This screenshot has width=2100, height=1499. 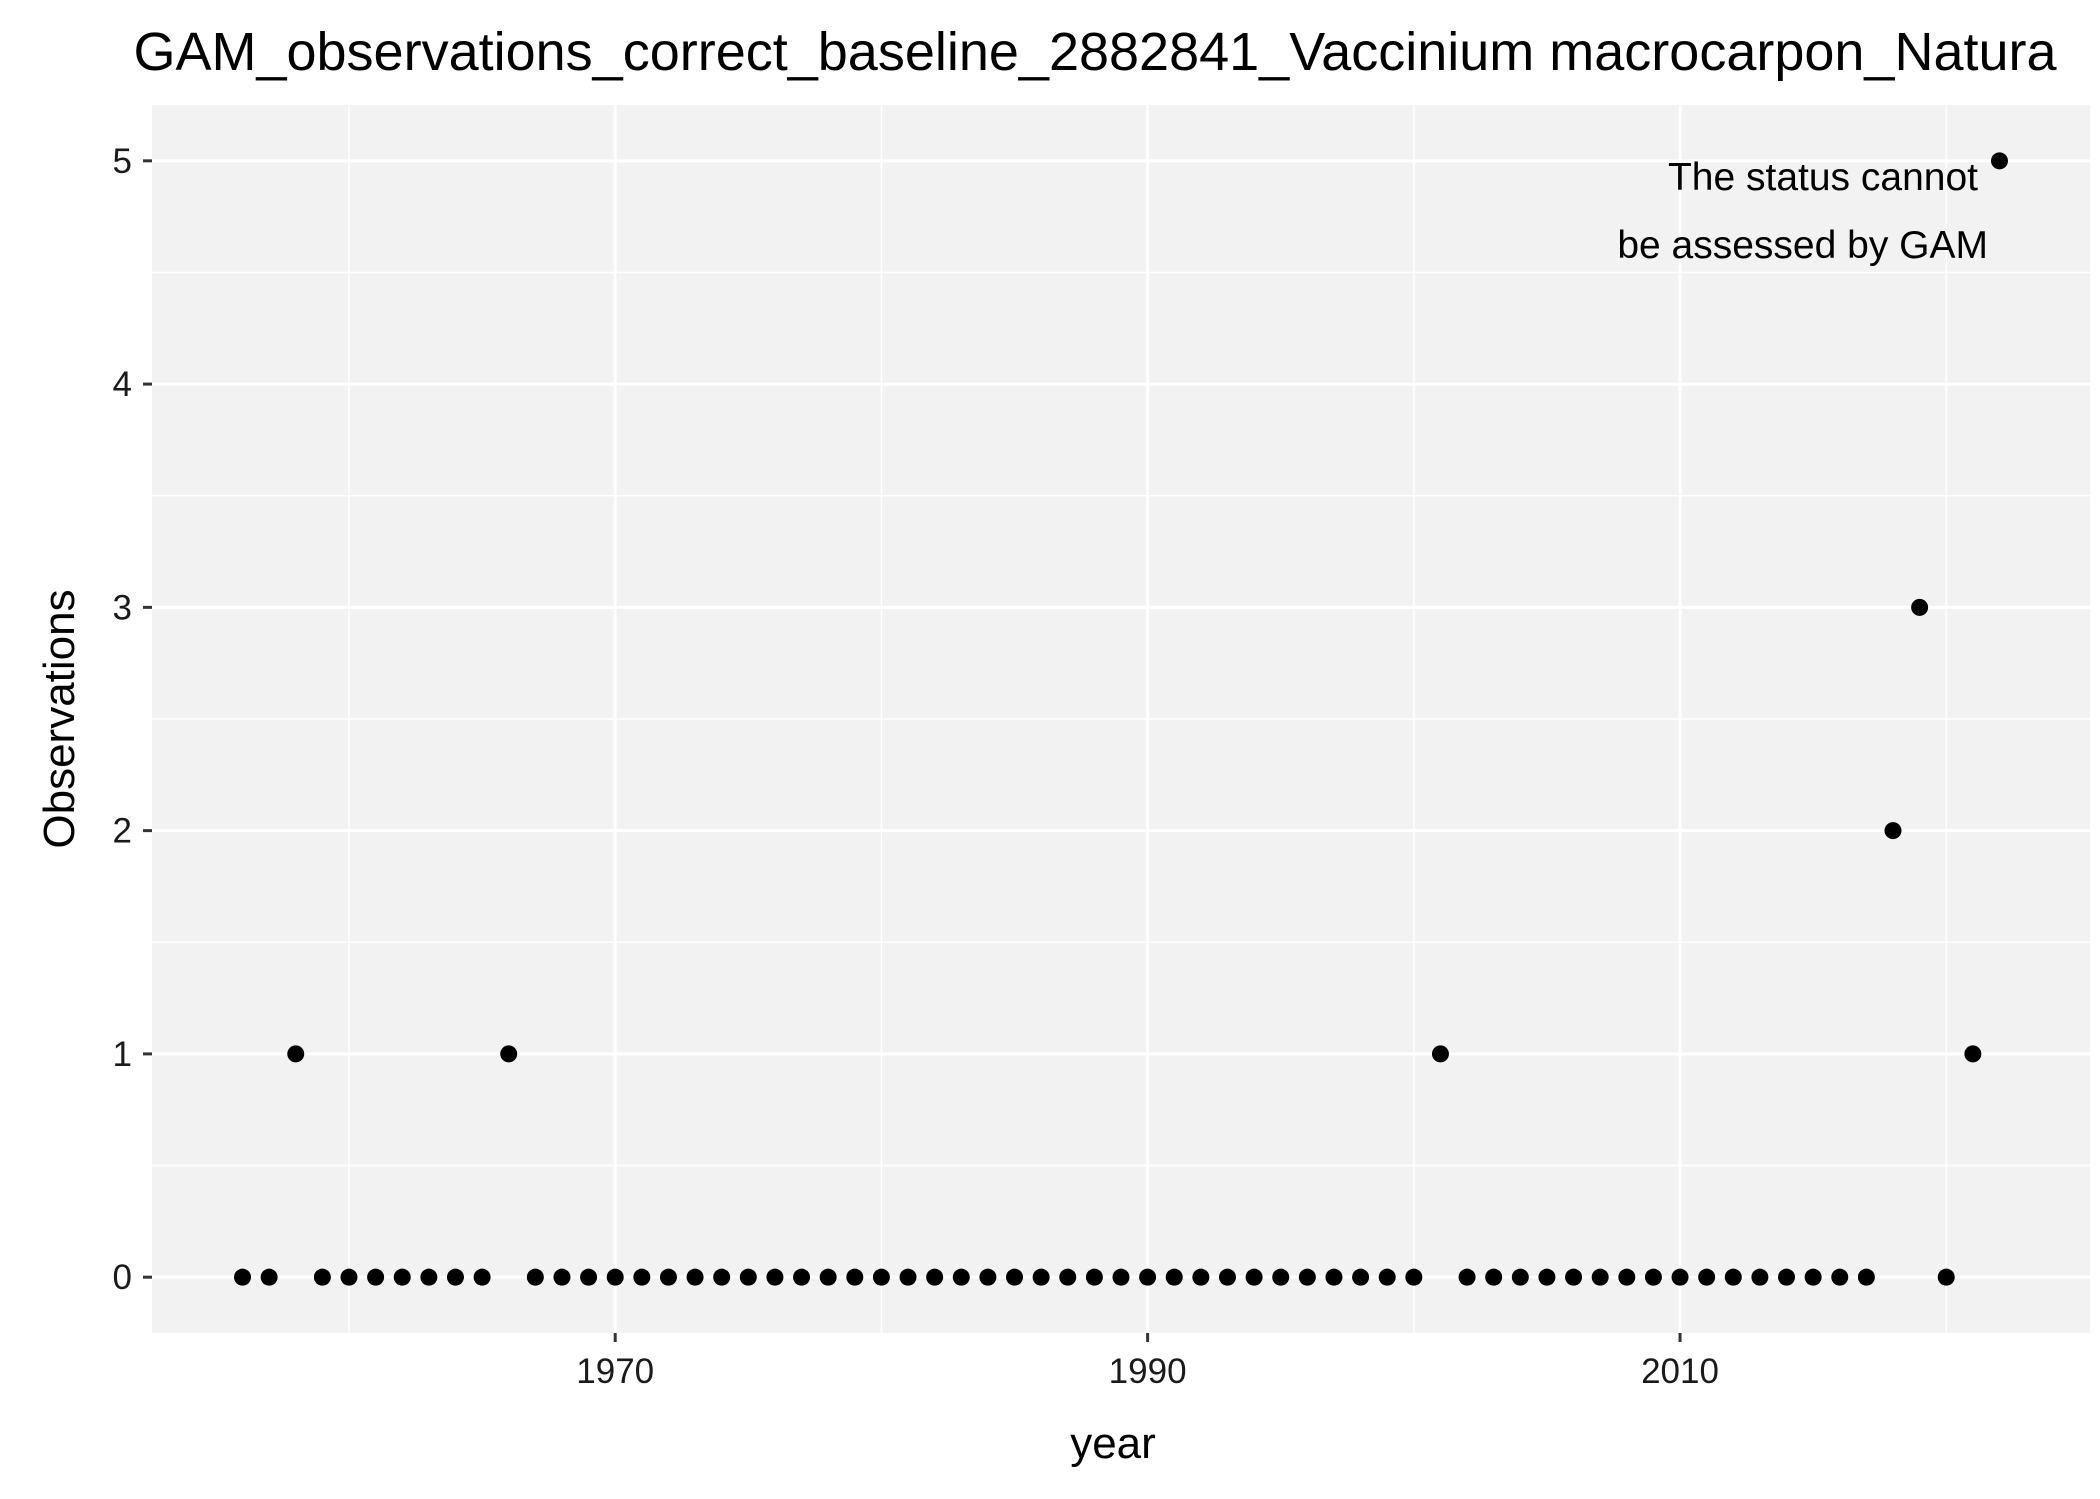 What do you see at coordinates (59, 718) in the screenshot?
I see `y-axis-title: Observations` at bounding box center [59, 718].